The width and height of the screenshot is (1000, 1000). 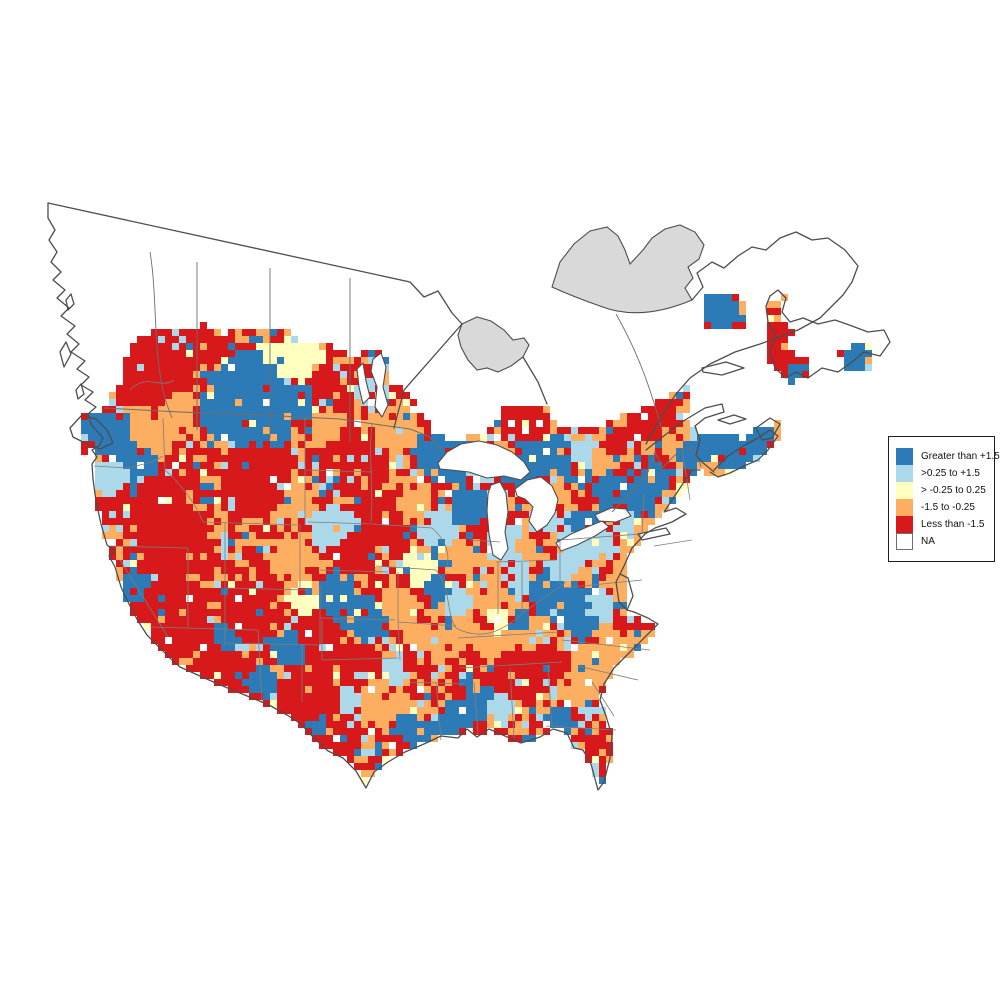 I want to click on legend-swatch-n, so click(x=904, y=541).